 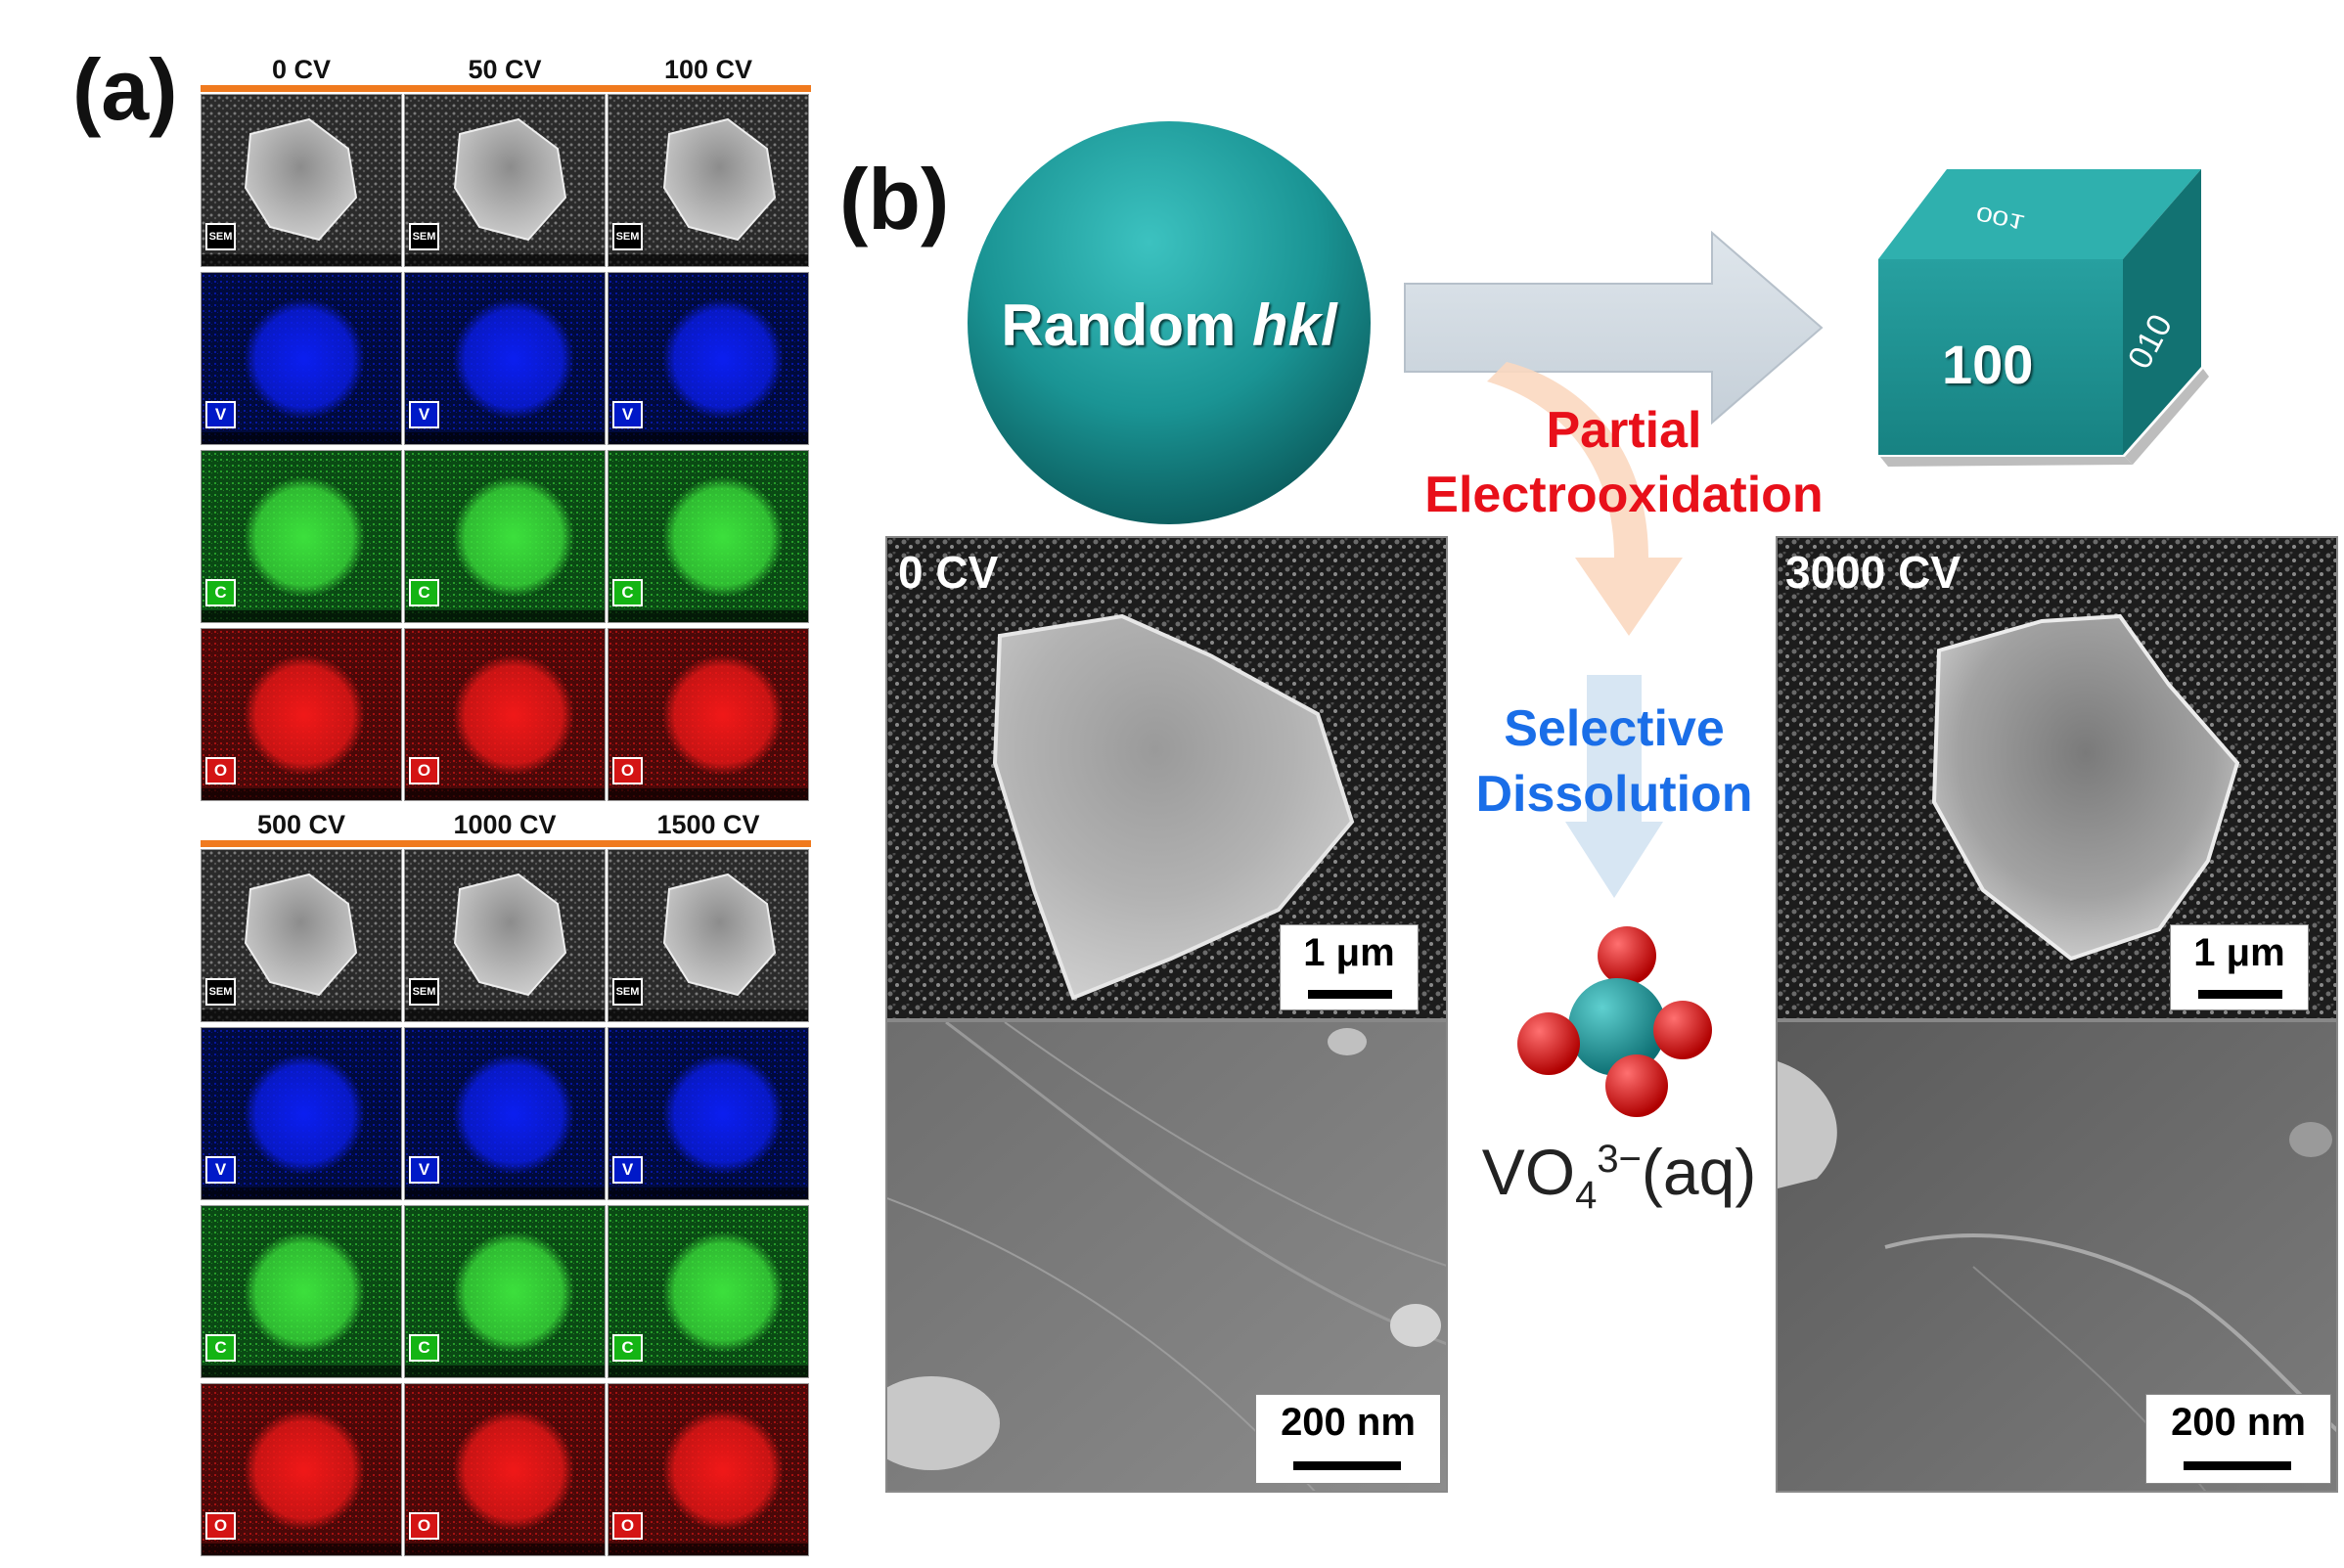 I want to click on sem-0cv-label: 0 CV, so click(x=948, y=572).